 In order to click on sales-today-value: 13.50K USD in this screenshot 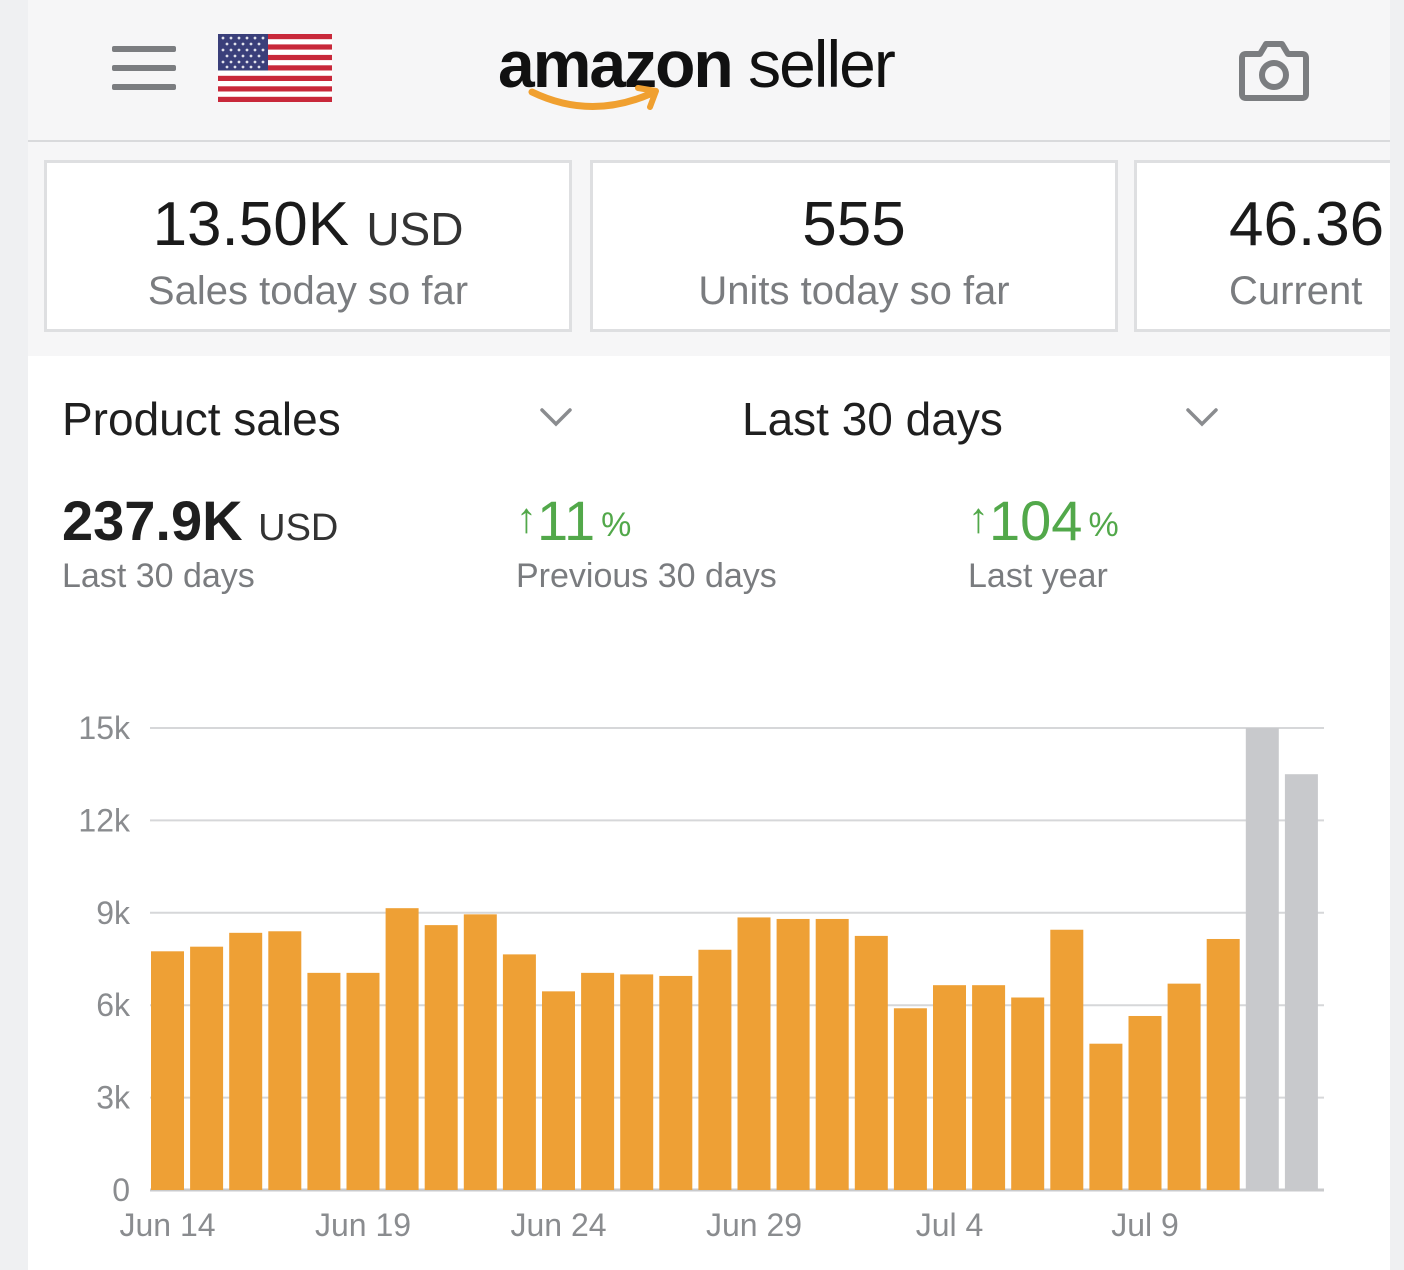, I will do `click(308, 224)`.